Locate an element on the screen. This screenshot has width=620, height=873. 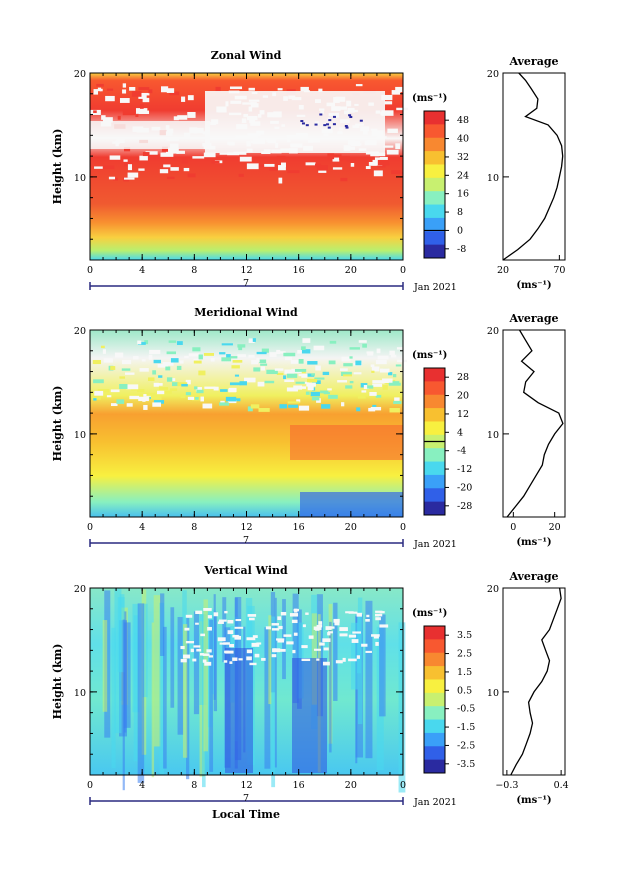
average-y-tick-label: 10 is located at coordinates (493, 435).